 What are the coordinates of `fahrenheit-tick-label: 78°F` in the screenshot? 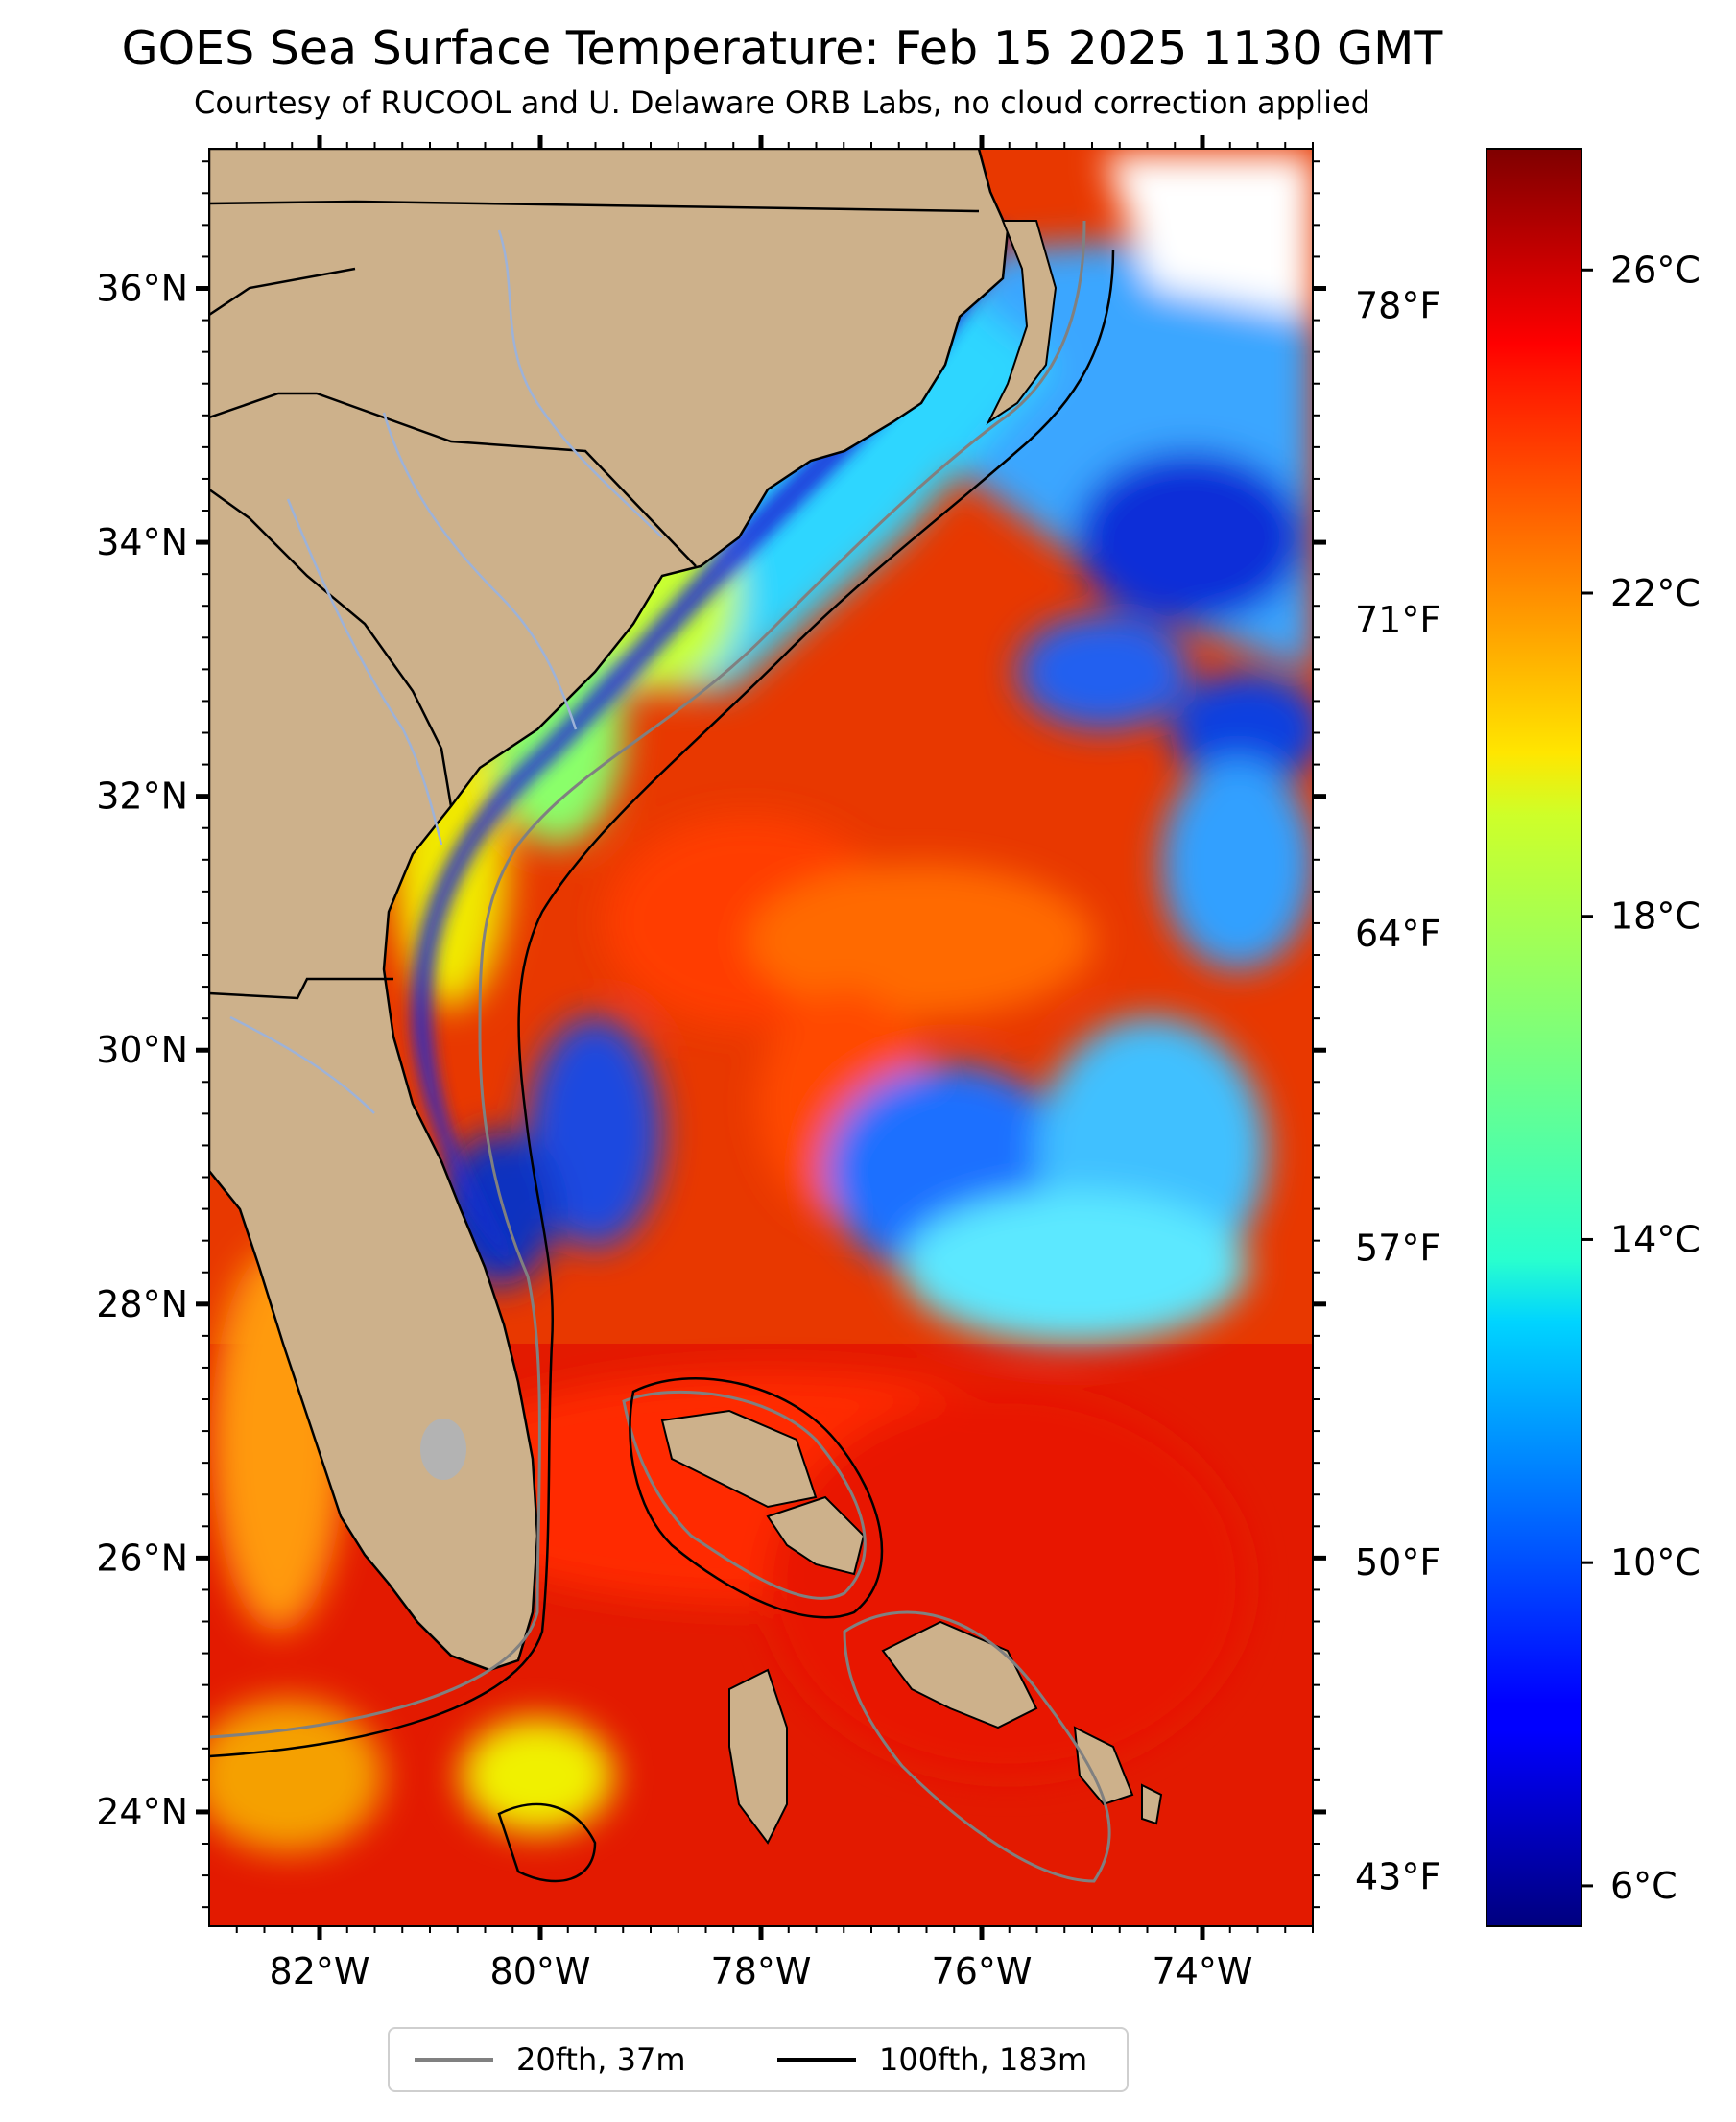 It's located at (1397, 305).